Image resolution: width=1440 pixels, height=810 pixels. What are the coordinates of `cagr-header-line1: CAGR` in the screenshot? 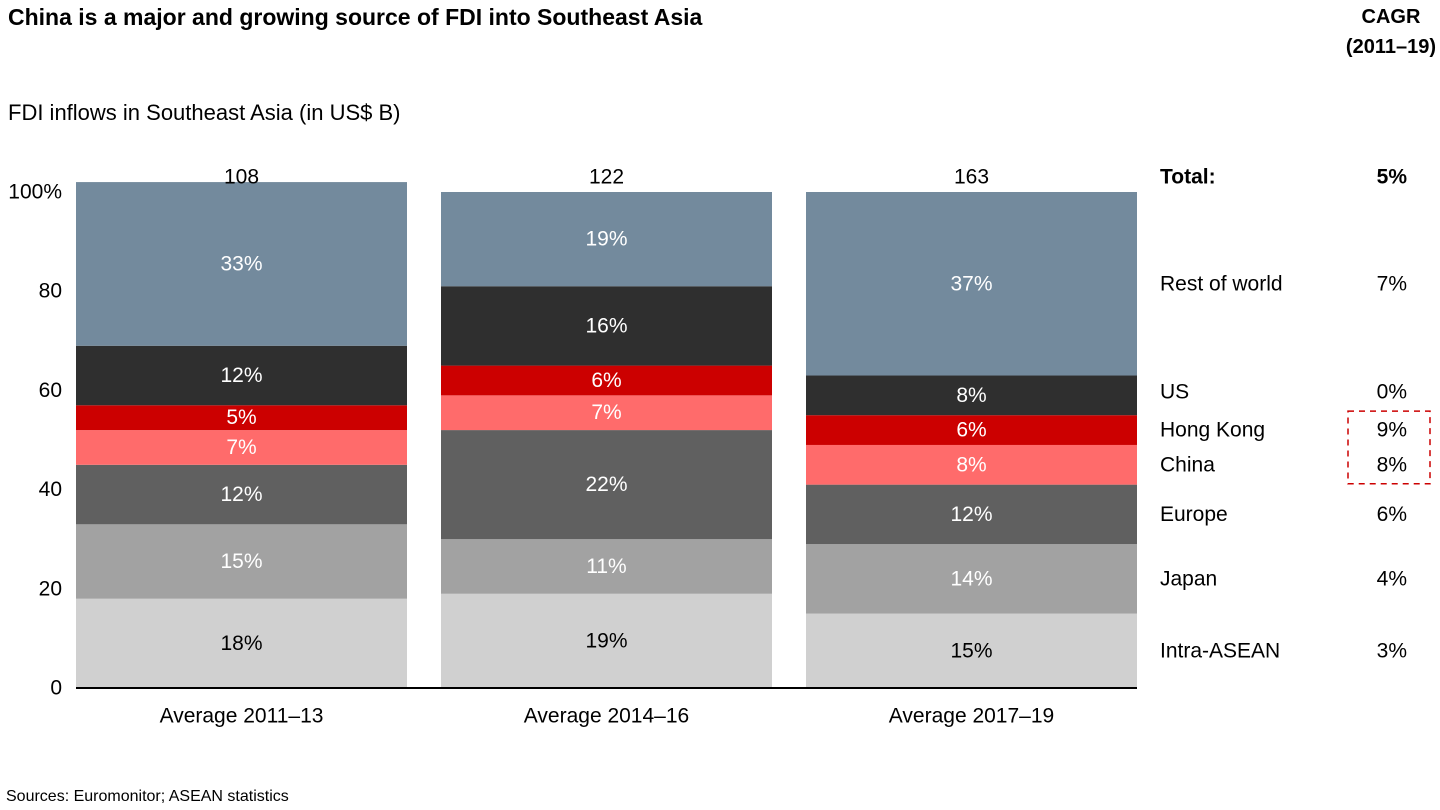 It's located at (1391, 17).